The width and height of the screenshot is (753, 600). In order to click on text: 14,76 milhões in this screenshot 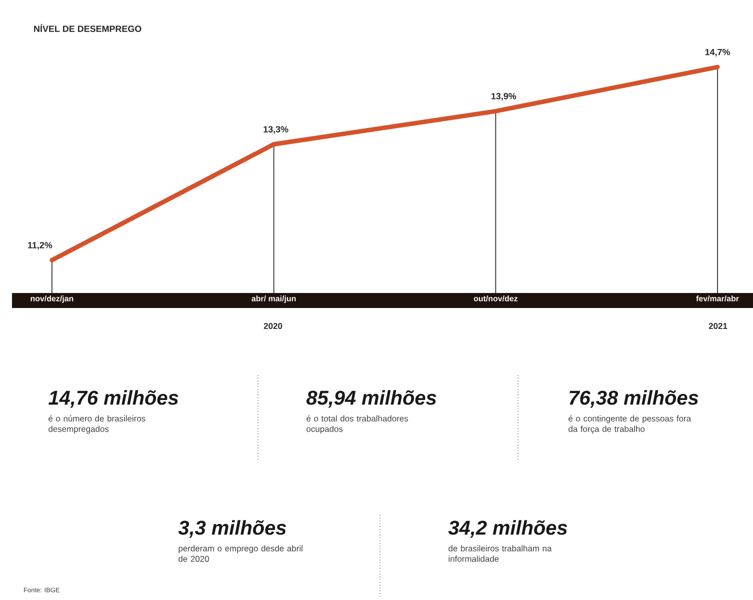, I will do `click(113, 399)`.